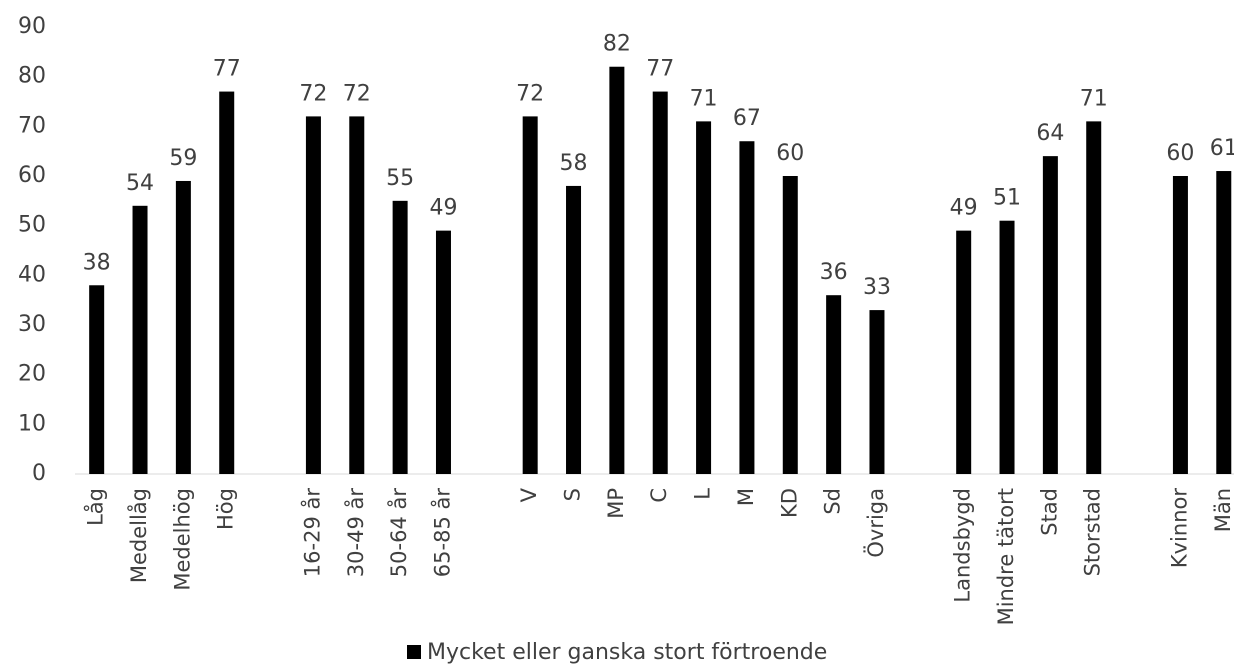 The height and width of the screenshot is (668, 1234). I want to click on y-tick-label: 60, so click(32, 175).